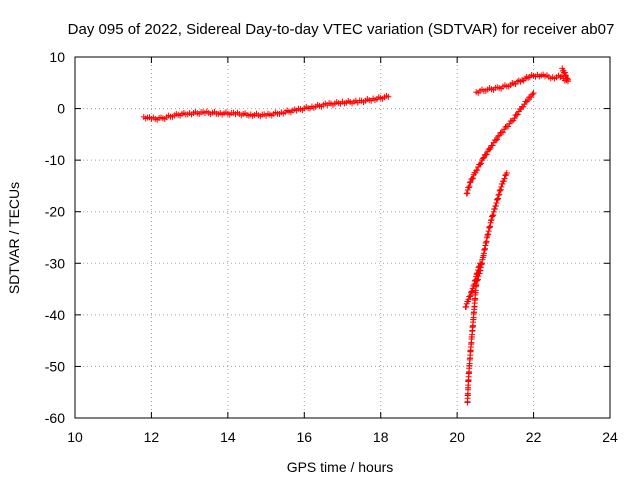  I want to click on x-tick-label: 16, so click(304, 437).